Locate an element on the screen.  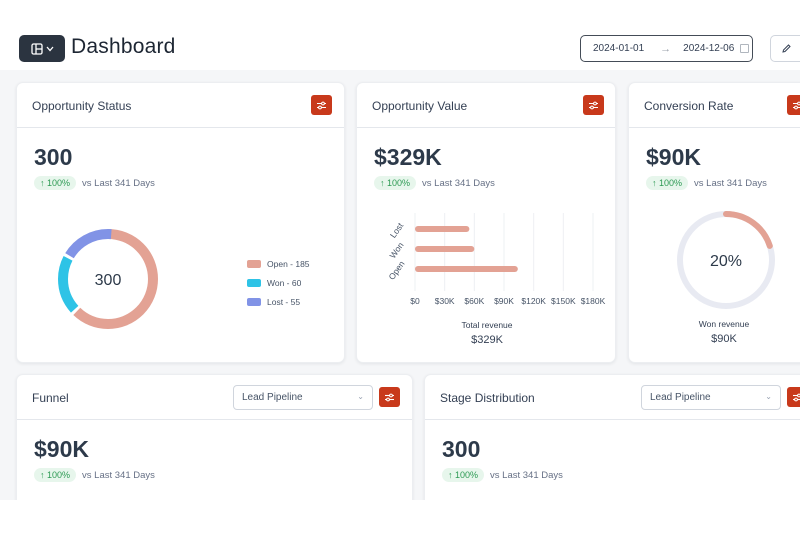
date-range-picker: 2024-01-01 → 2024-12-06 is located at coordinates (666, 48).